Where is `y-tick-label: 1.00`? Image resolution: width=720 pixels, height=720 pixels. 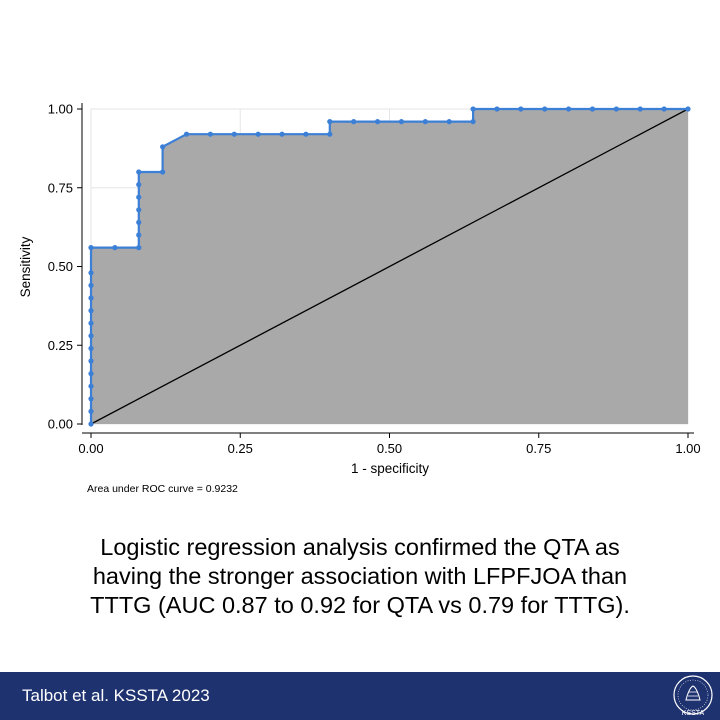 y-tick-label: 1.00 is located at coordinates (60, 109).